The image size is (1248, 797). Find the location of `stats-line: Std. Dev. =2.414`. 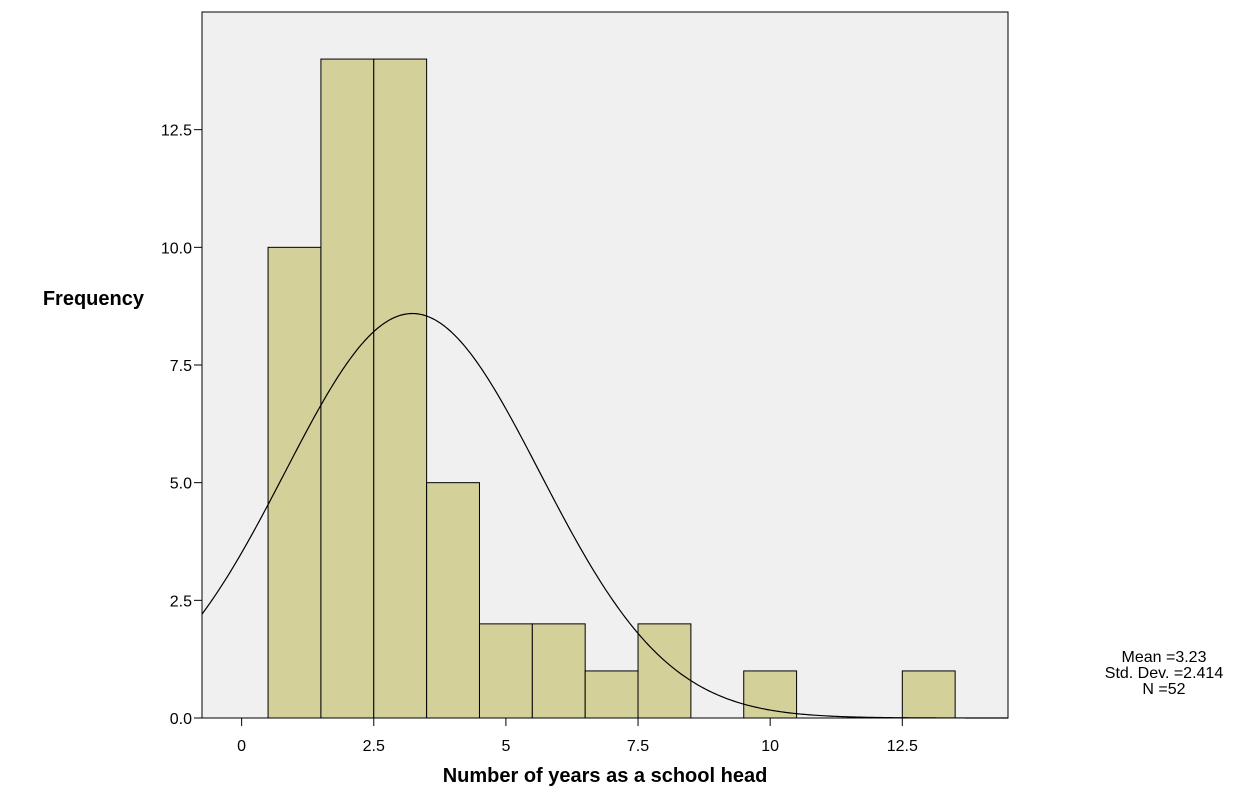

stats-line: Std. Dev. =2.414 is located at coordinates (1164, 673).